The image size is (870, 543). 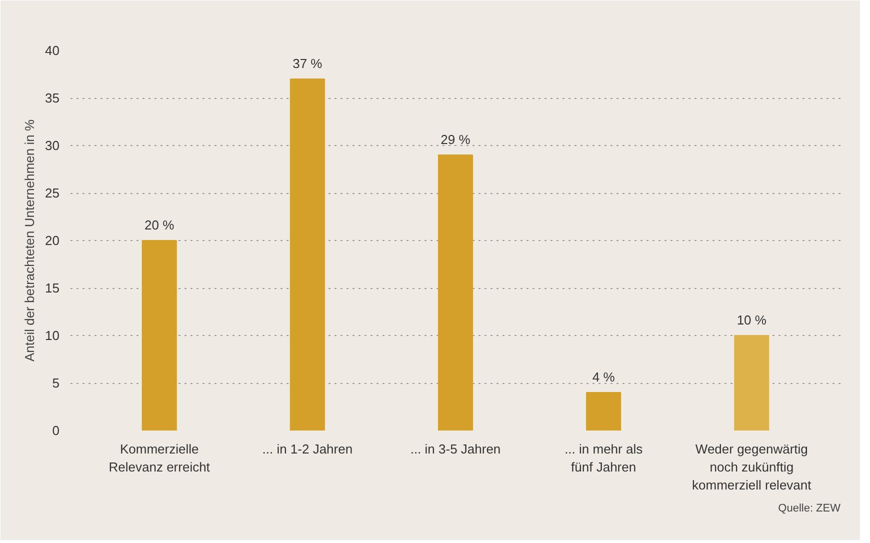 I want to click on y-tick-label: 10, so click(x=52, y=335).